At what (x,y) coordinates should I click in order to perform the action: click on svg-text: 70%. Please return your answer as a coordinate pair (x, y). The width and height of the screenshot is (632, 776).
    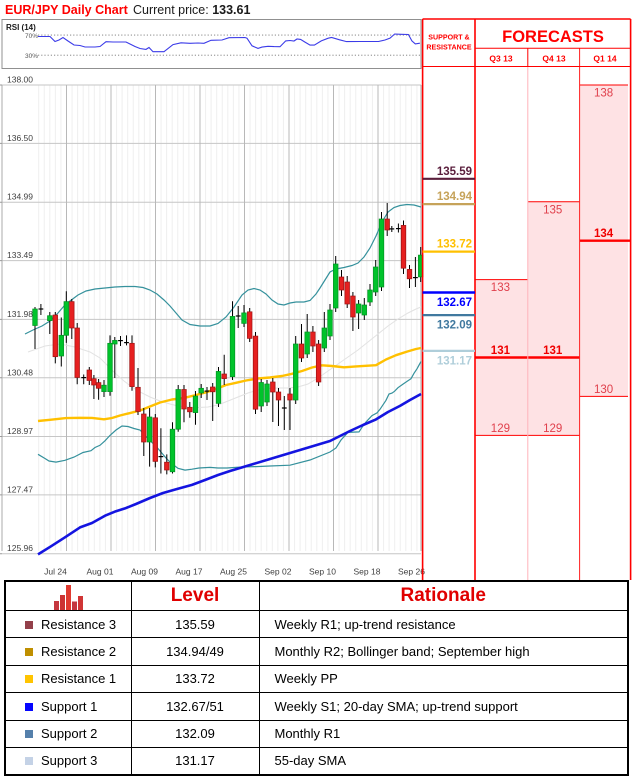
    Looking at the image, I should click on (31, 36).